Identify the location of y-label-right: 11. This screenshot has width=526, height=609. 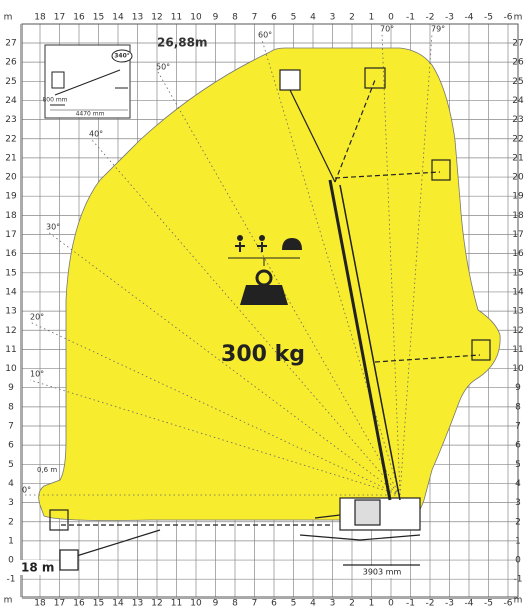
(517, 350).